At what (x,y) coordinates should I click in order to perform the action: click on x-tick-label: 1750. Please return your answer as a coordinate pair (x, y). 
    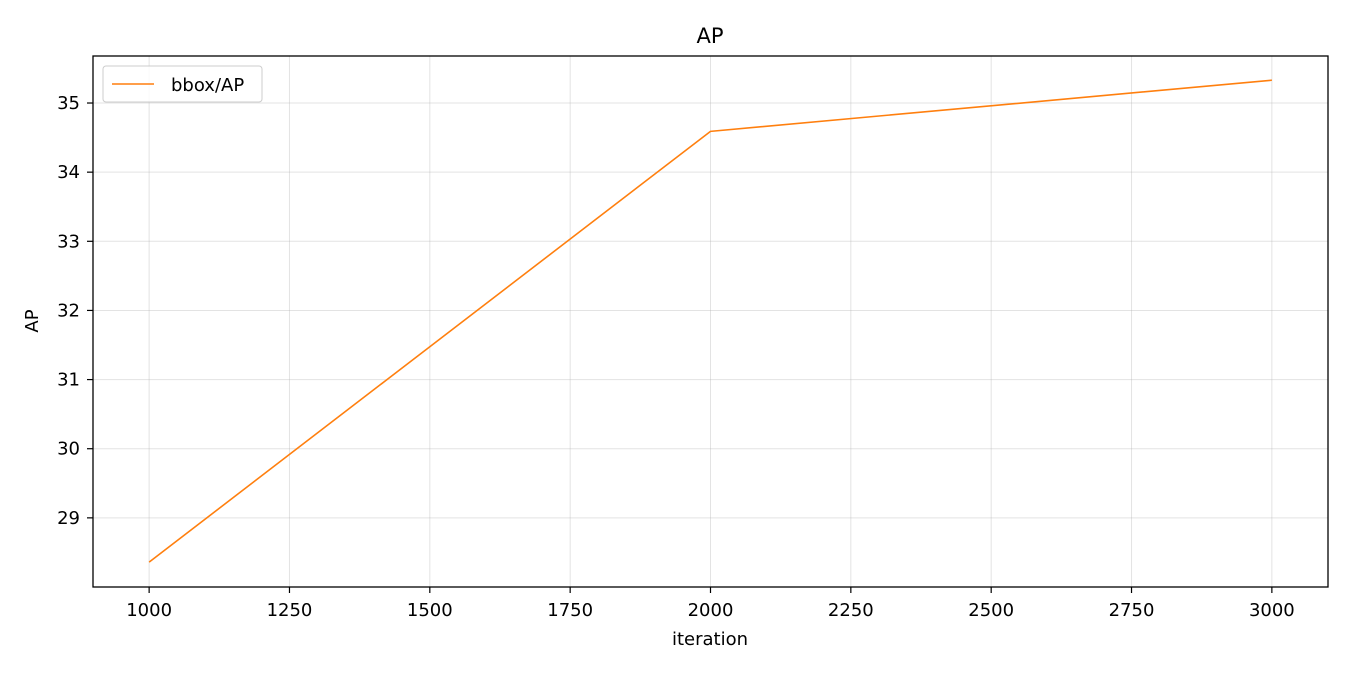
    Looking at the image, I should click on (570, 610).